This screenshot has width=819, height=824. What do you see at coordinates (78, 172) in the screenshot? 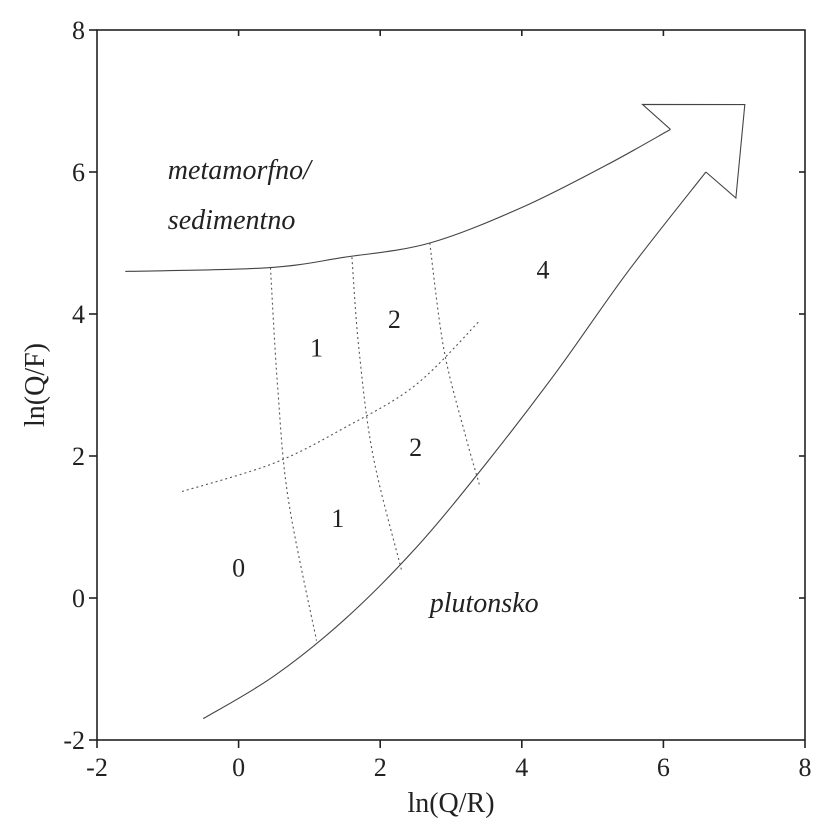
I see `y-tick-label: 6` at bounding box center [78, 172].